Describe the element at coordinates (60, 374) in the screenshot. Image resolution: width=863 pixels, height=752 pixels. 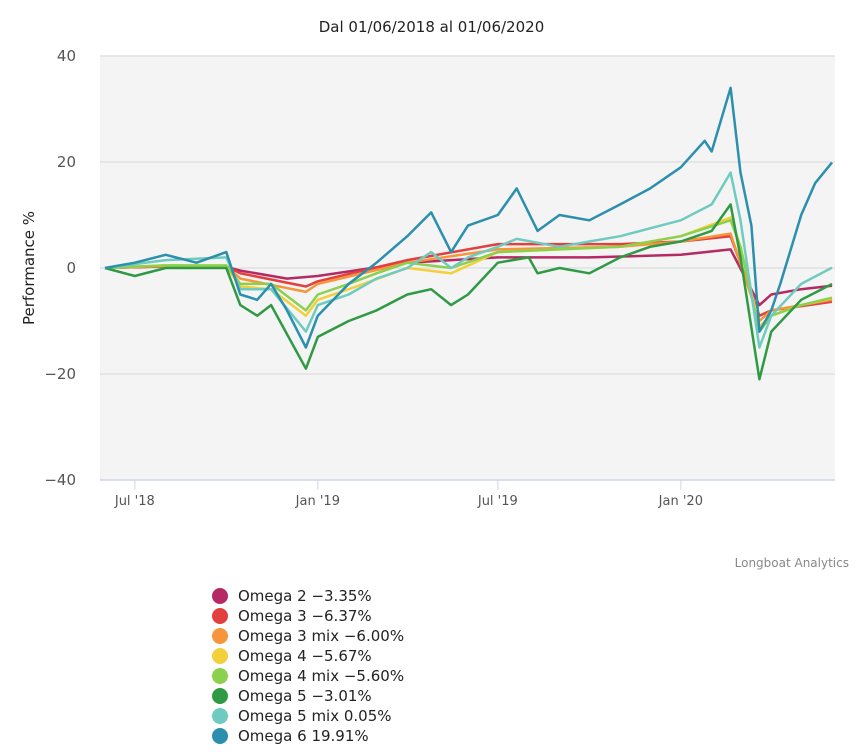
I see `y-tick-label: −20` at that location.